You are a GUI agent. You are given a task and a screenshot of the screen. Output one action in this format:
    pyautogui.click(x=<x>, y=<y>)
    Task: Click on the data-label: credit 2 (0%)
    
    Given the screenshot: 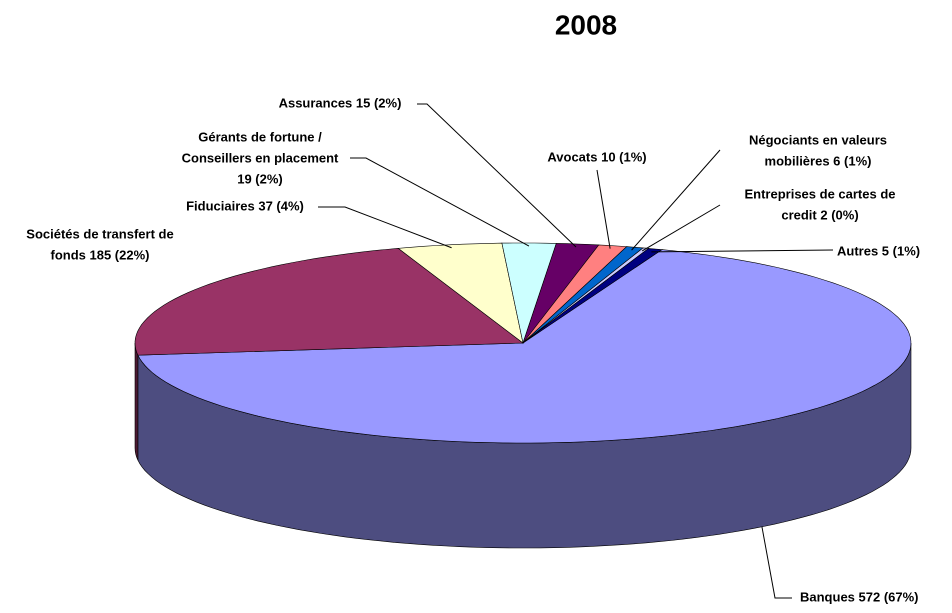 What is the action you would take?
    pyautogui.click(x=819, y=214)
    